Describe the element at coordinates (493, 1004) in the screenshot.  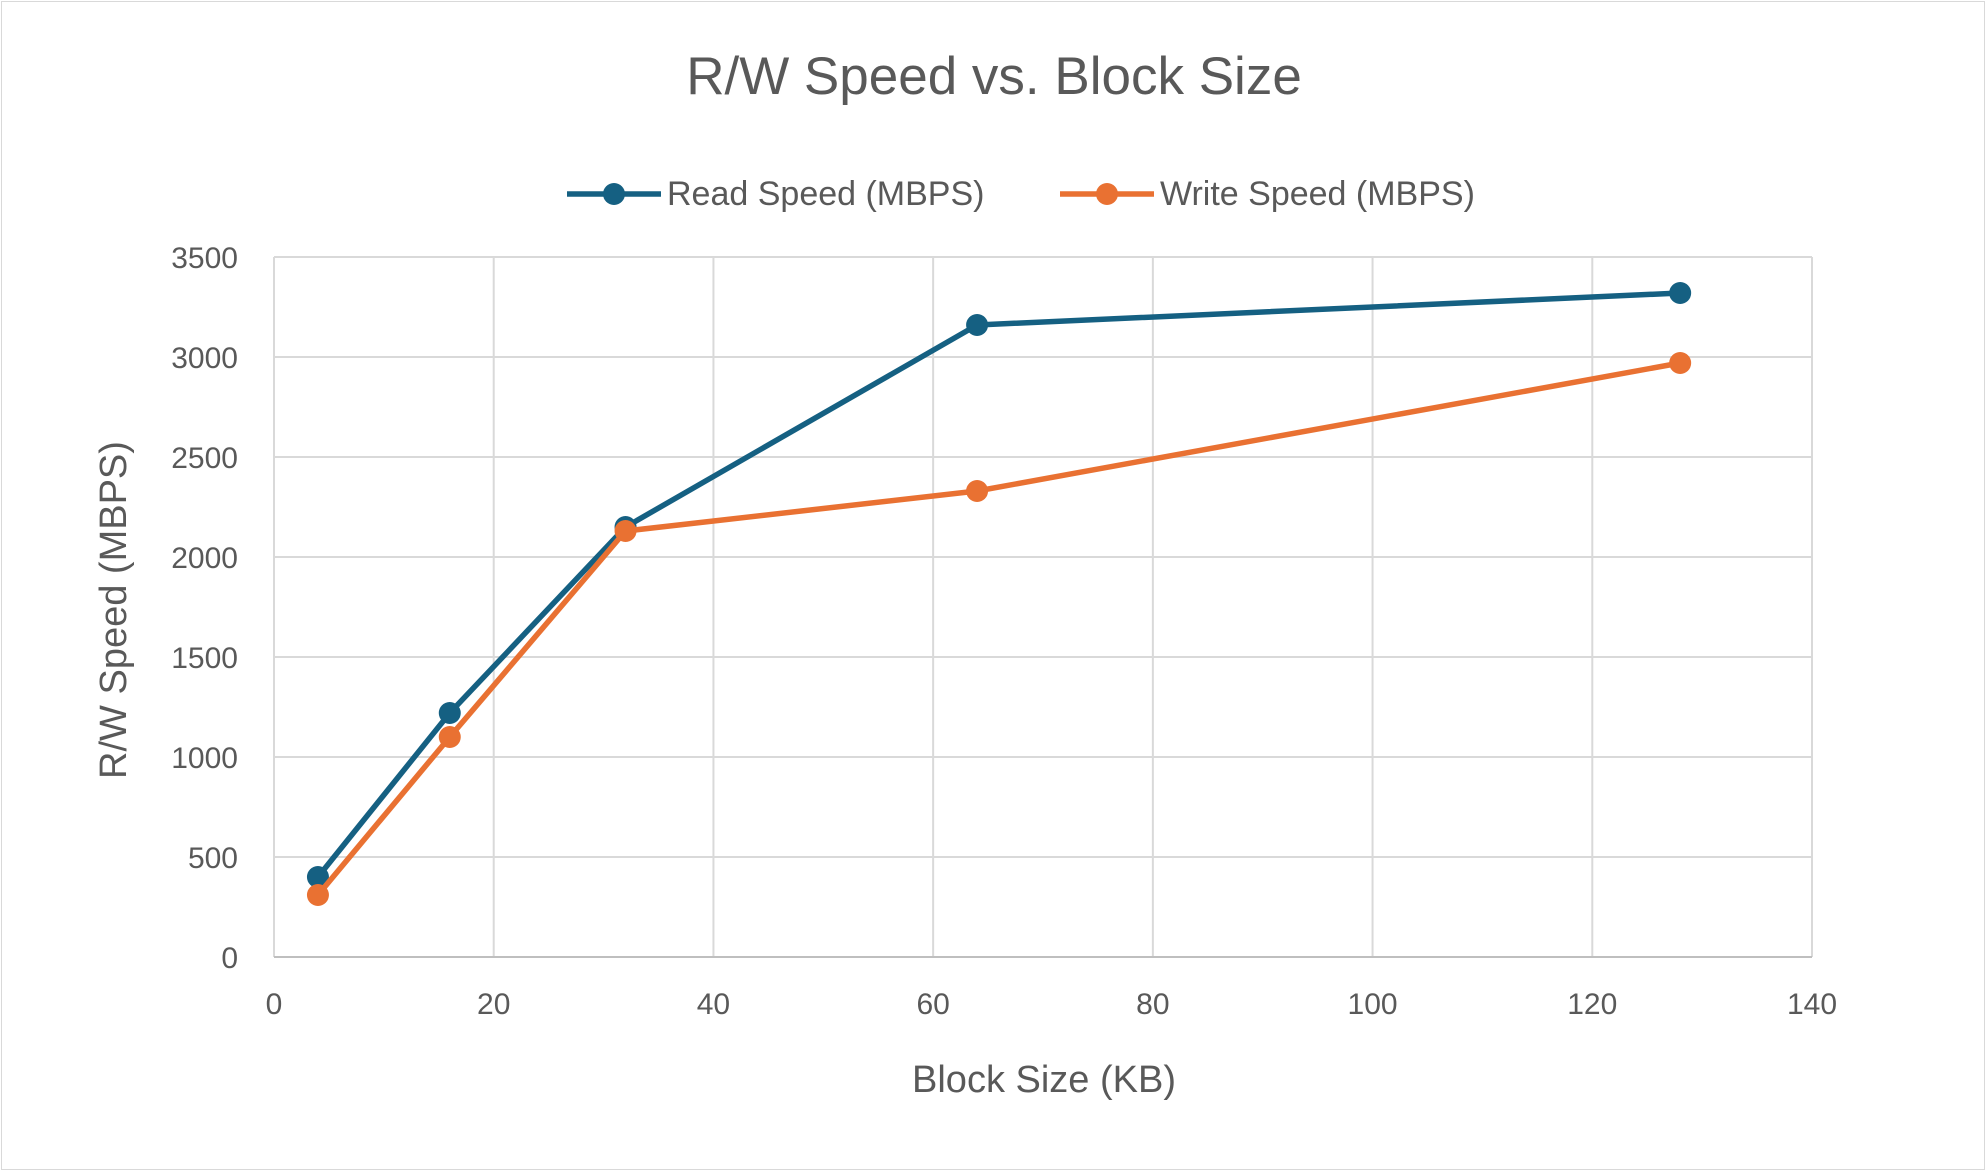
I see `x-tick-label: 20` at that location.